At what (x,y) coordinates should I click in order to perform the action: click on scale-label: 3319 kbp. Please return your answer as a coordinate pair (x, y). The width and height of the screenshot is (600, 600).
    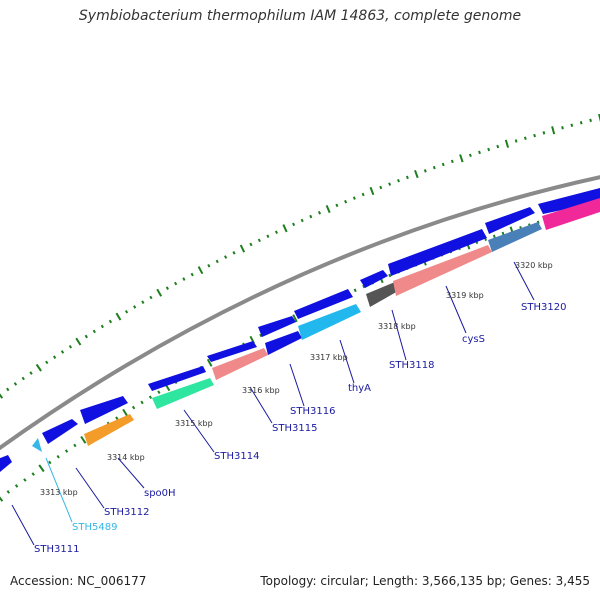
    Looking at the image, I should click on (465, 295).